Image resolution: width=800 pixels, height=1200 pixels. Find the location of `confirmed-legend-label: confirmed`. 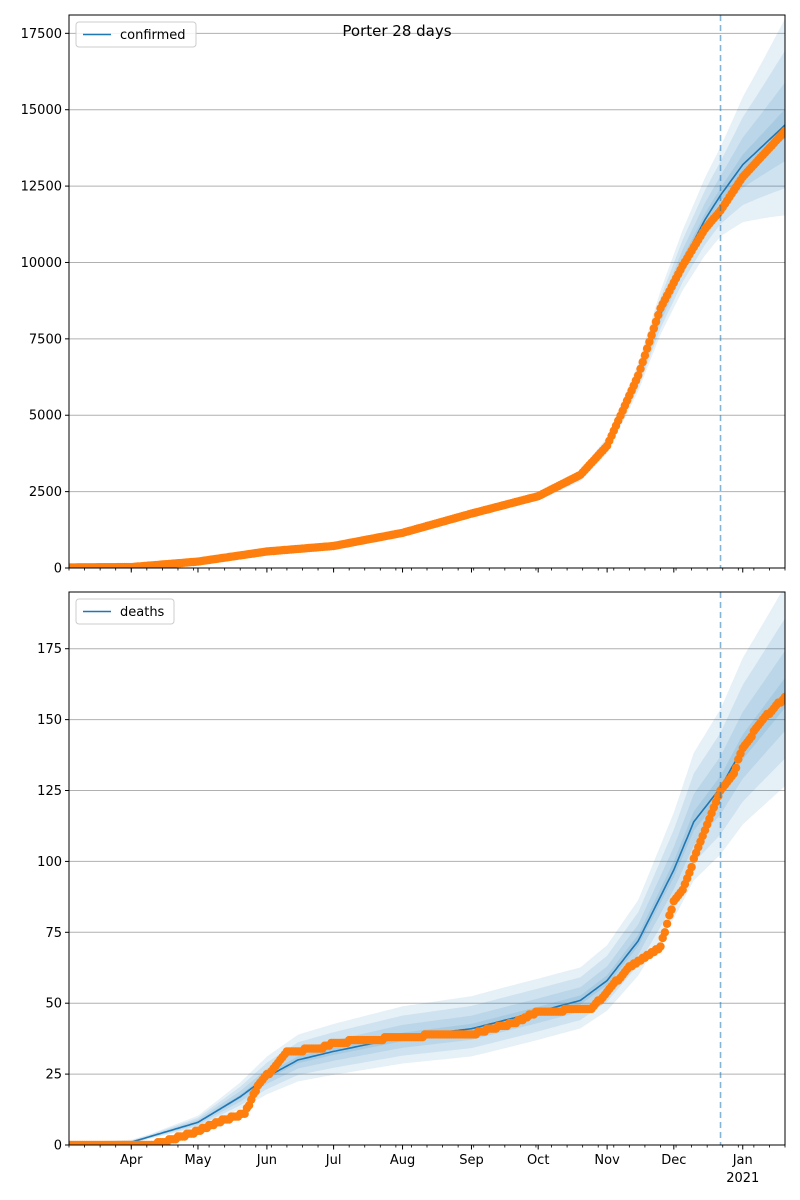

confirmed-legend-label: confirmed is located at coordinates (153, 35).